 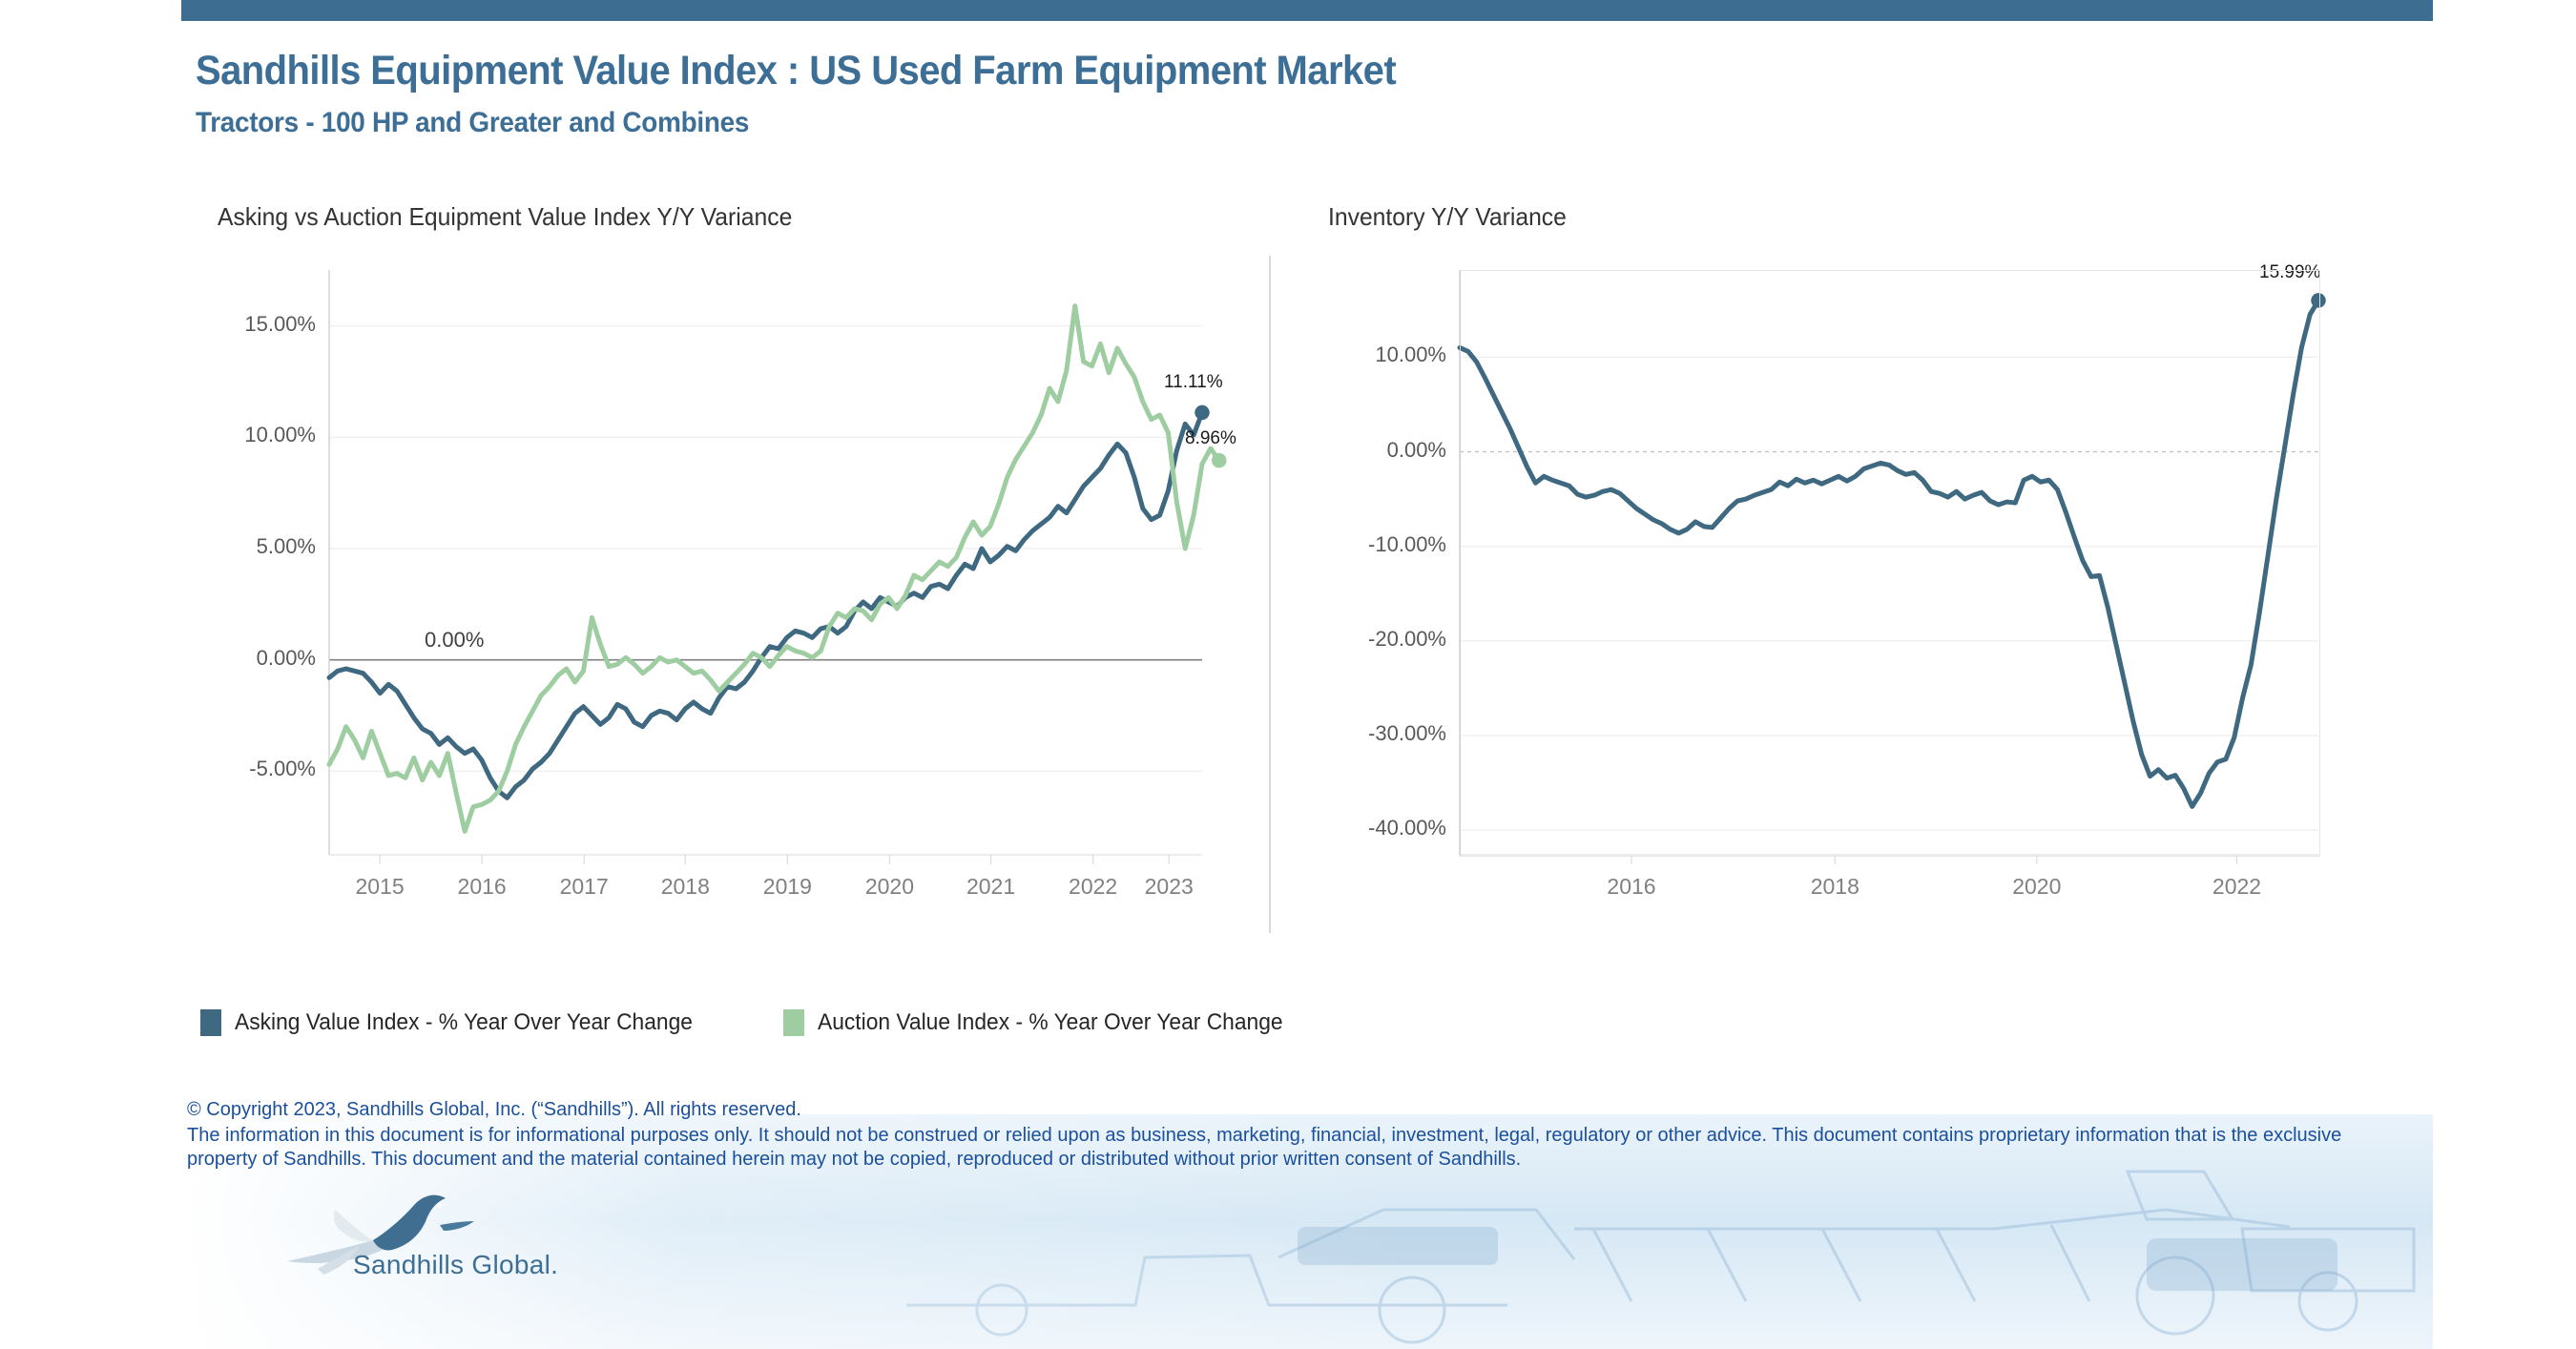 What do you see at coordinates (1307, 10) in the screenshot?
I see `top-accent-band` at bounding box center [1307, 10].